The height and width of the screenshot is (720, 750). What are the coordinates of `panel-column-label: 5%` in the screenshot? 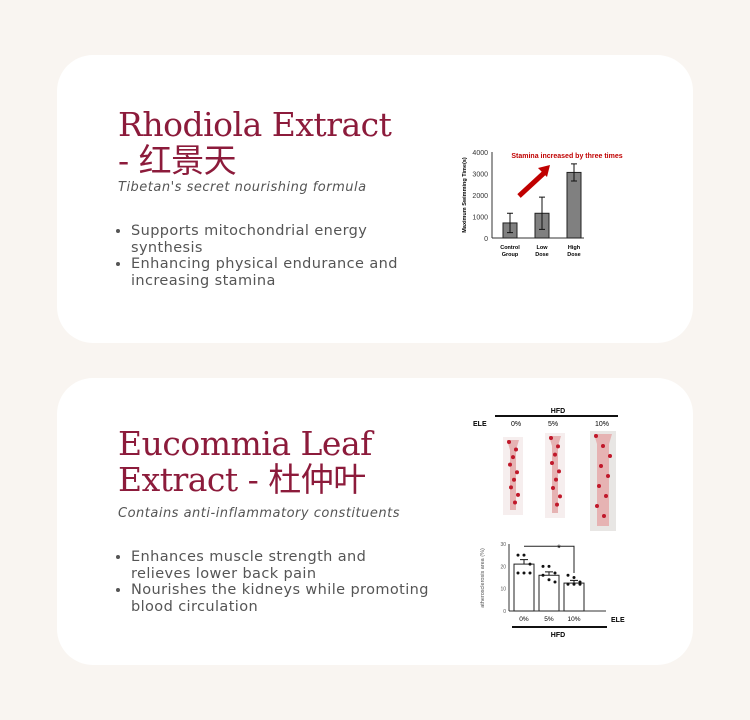 It's located at (553, 424).